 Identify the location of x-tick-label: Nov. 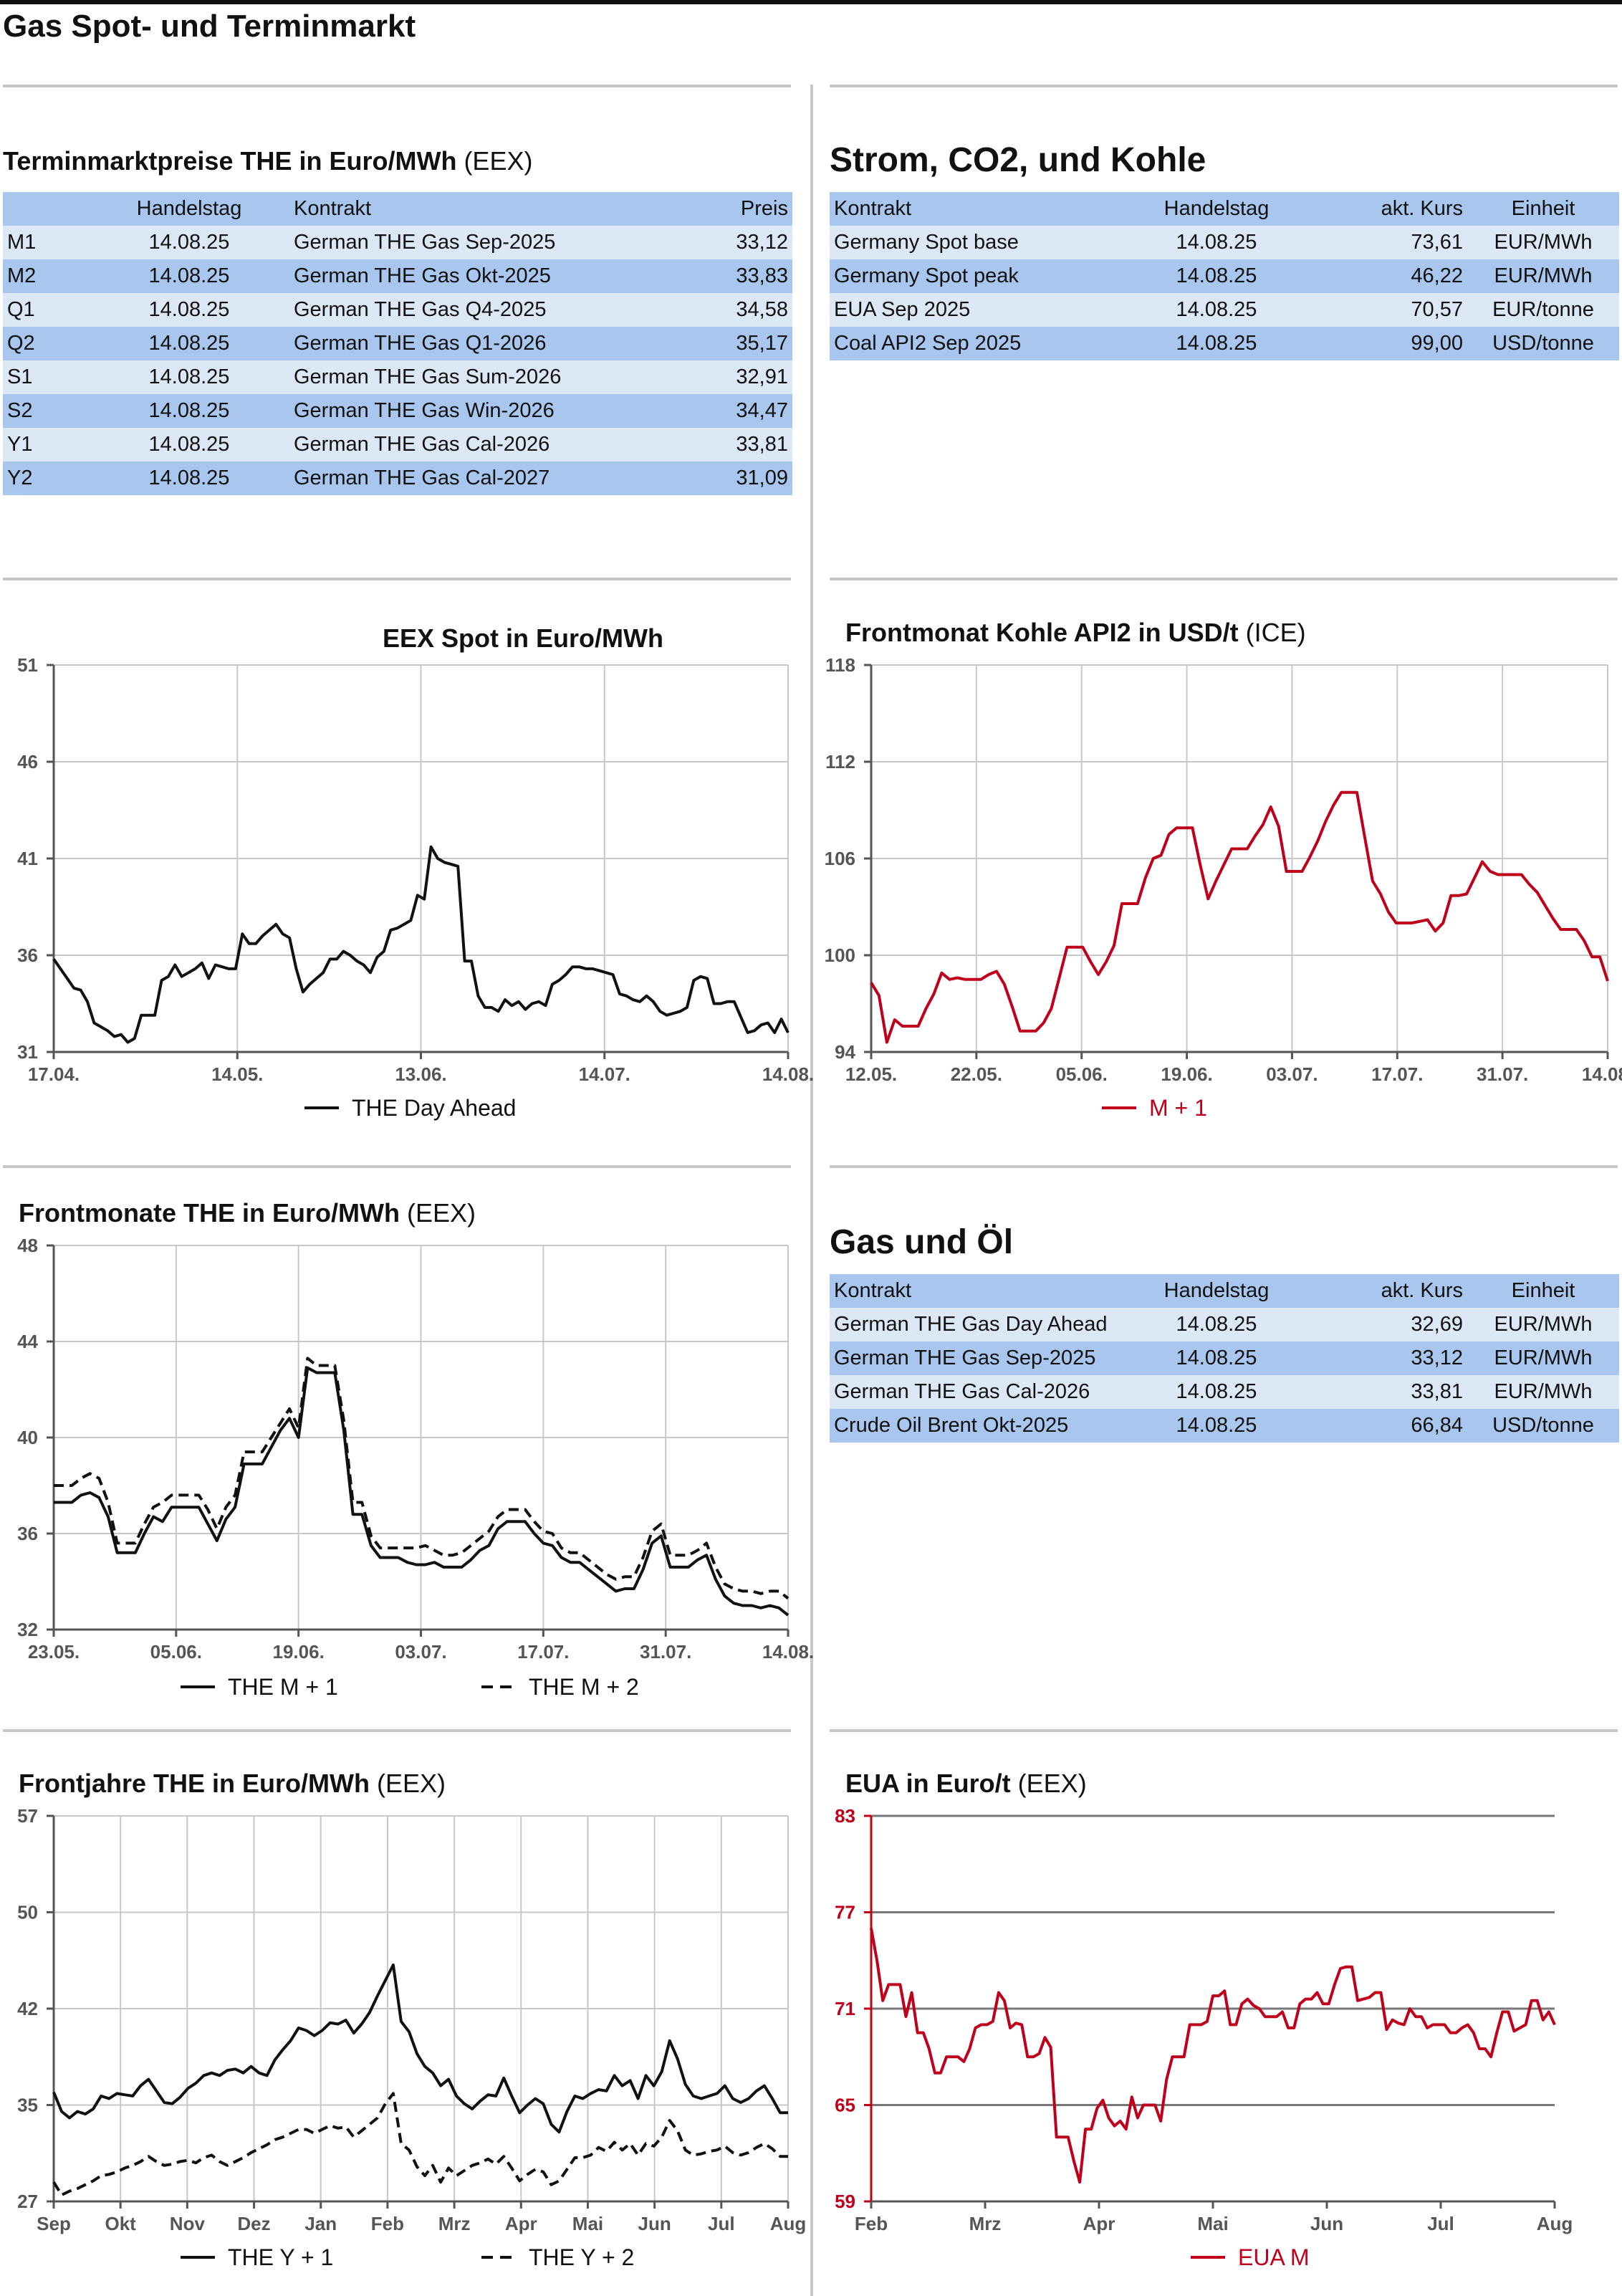
(188, 2223).